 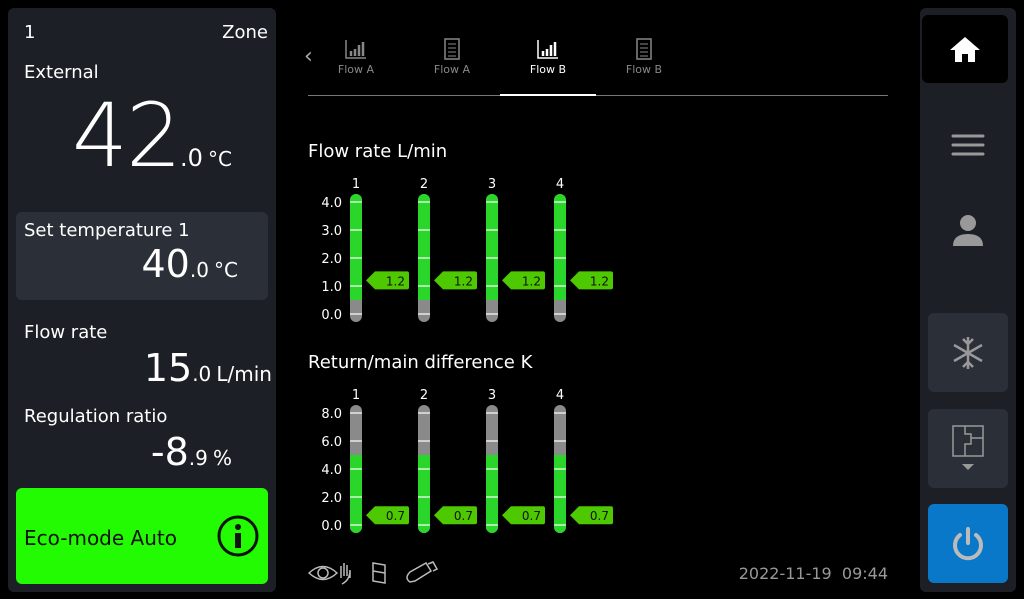 I want to click on tab-bar: Flow A Flow A Flow B Flow B, so click(x=598, y=63).